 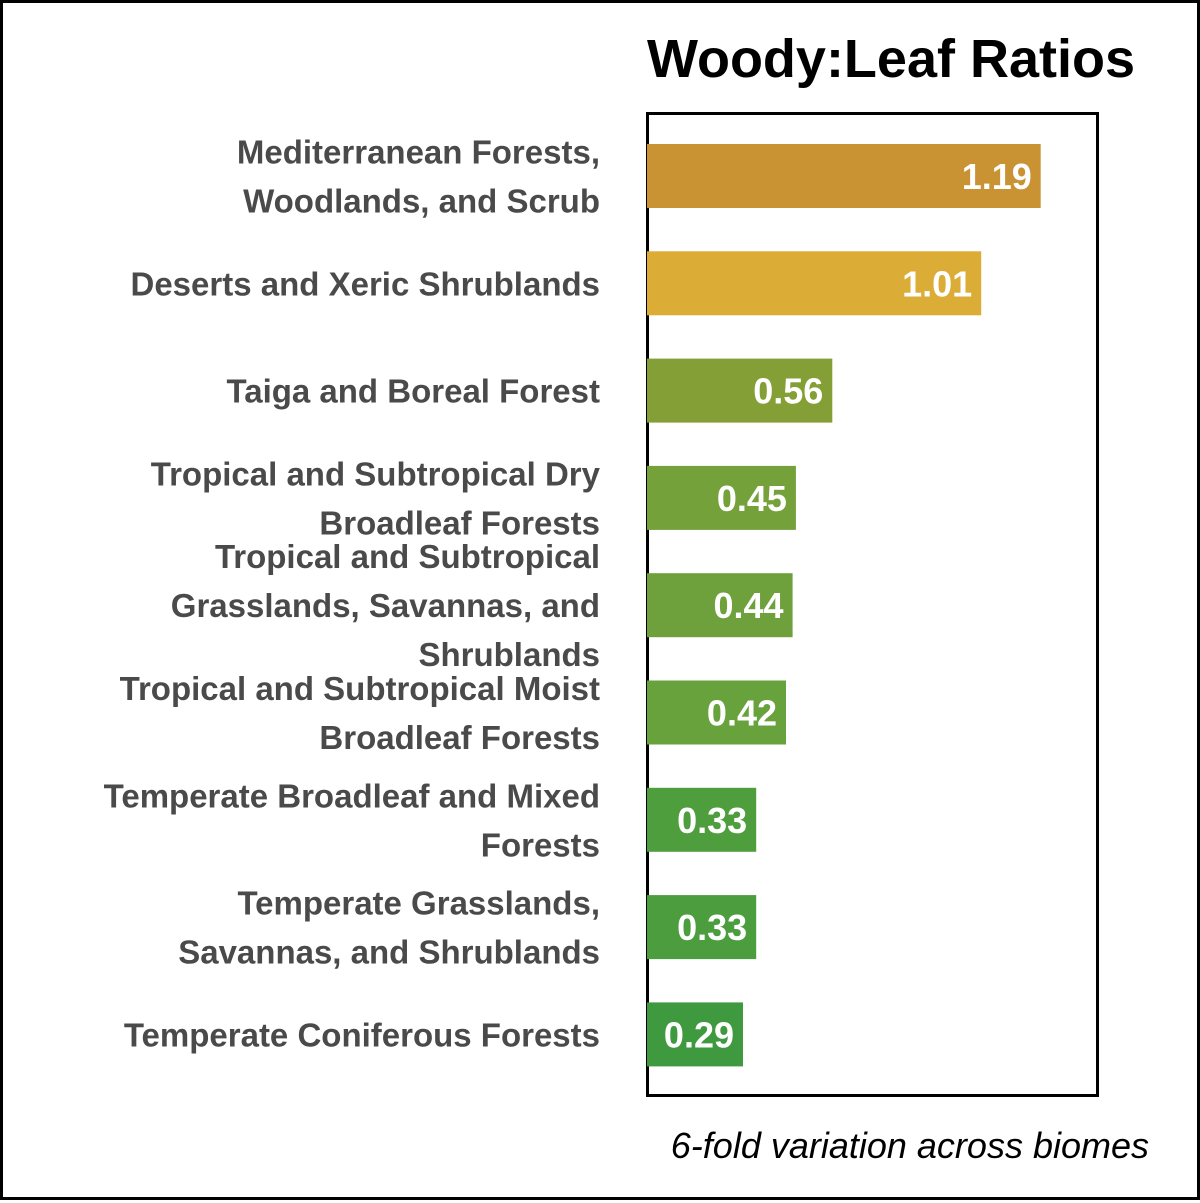 What do you see at coordinates (699, 1034) in the screenshot?
I see `bar-value-label-9: 0.29` at bounding box center [699, 1034].